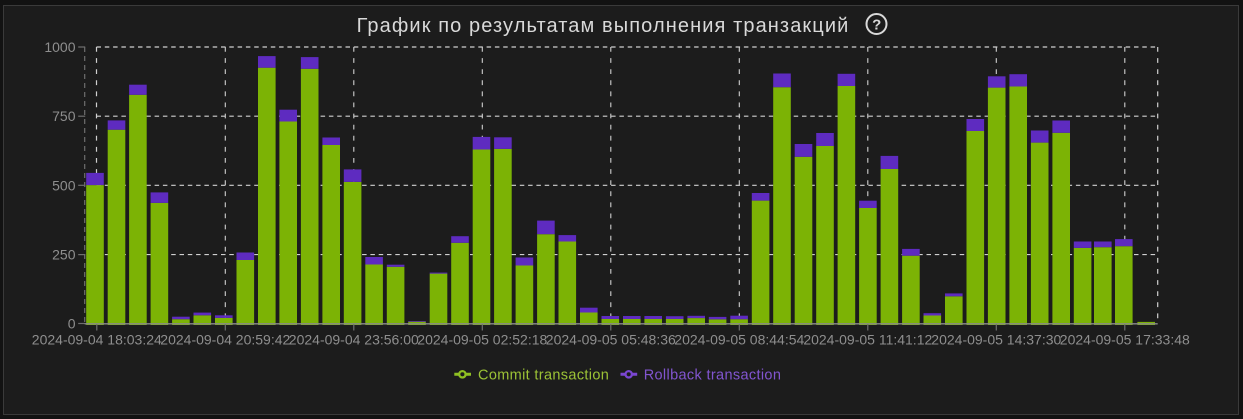 Image resolution: width=1243 pixels, height=419 pixels. What do you see at coordinates (713, 375) in the screenshot?
I see `svg-text: Rollback transaction` at bounding box center [713, 375].